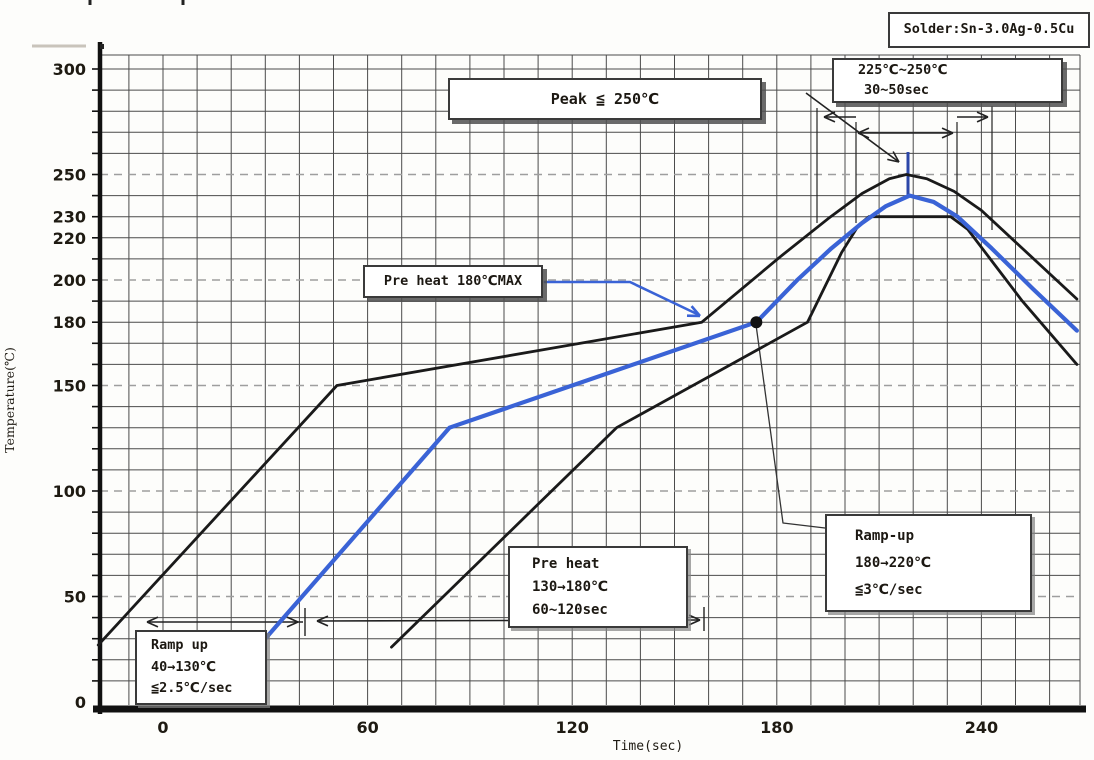 Image resolution: width=1094 pixels, height=760 pixels. I want to click on x-tick-label: 180, so click(776, 727).